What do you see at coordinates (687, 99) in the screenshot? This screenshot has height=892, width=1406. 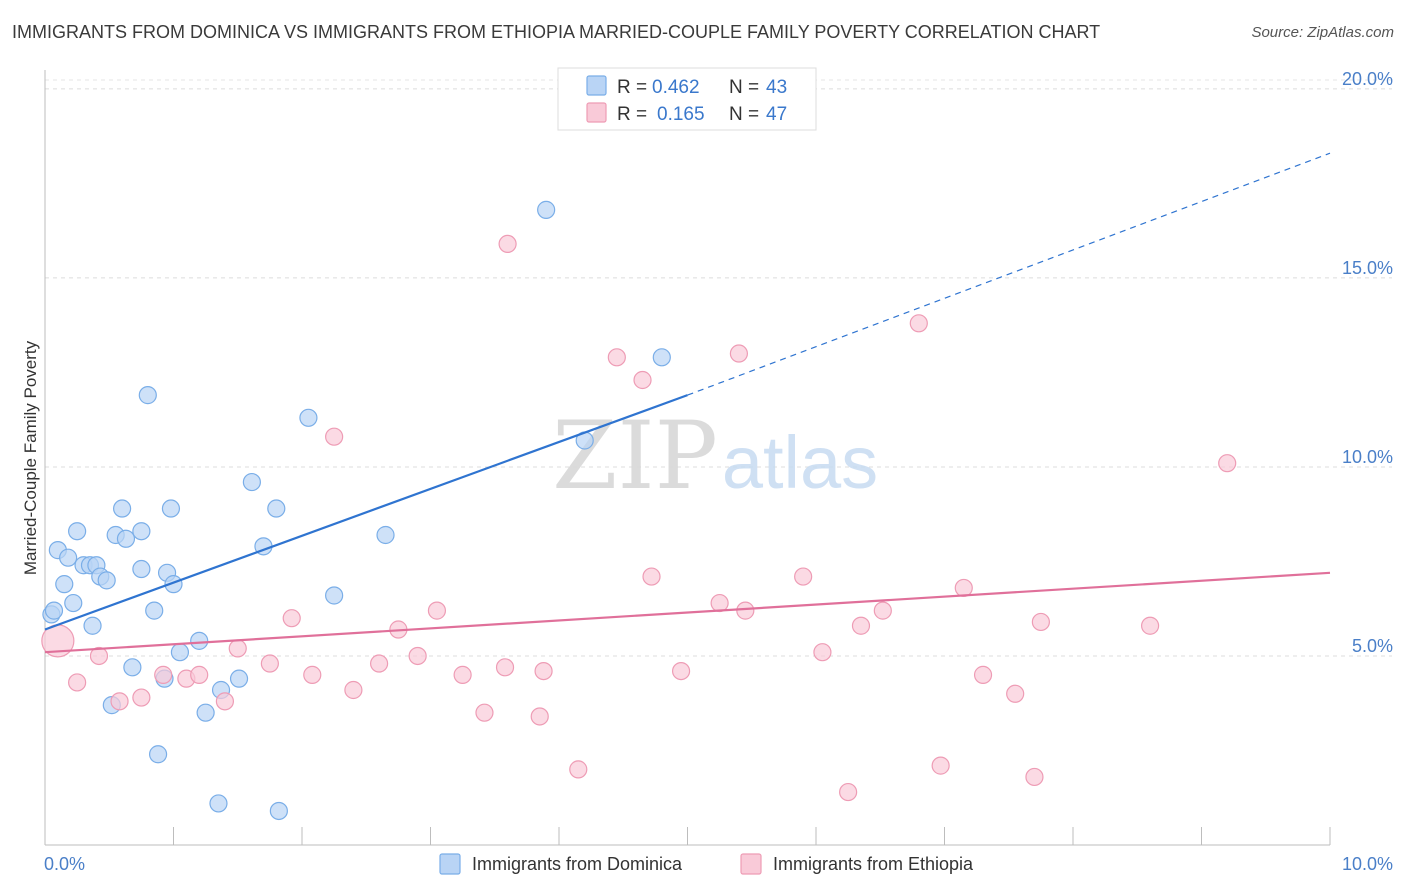 I see `stats-legend: R = 0.462 N = 43 R = 0.165 N = 47` at bounding box center [687, 99].